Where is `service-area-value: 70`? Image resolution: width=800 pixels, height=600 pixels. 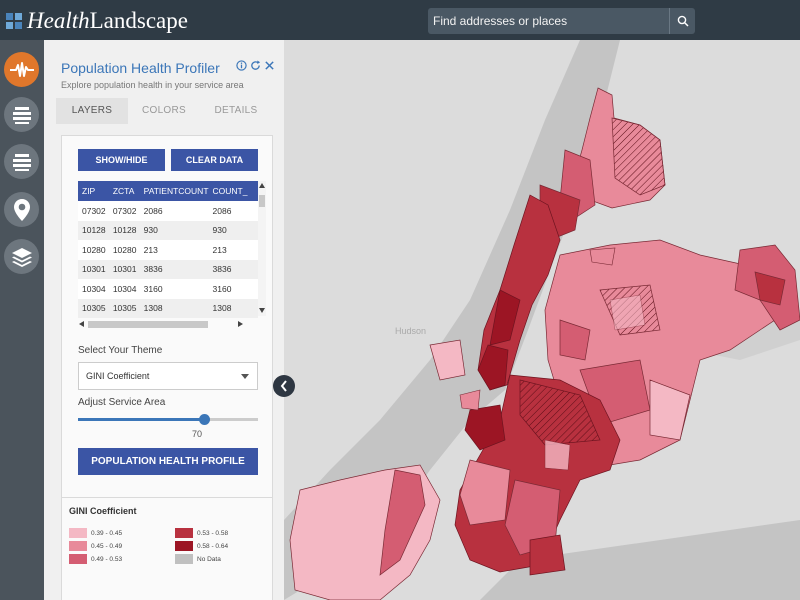
service-area-value: 70 is located at coordinates (197, 434).